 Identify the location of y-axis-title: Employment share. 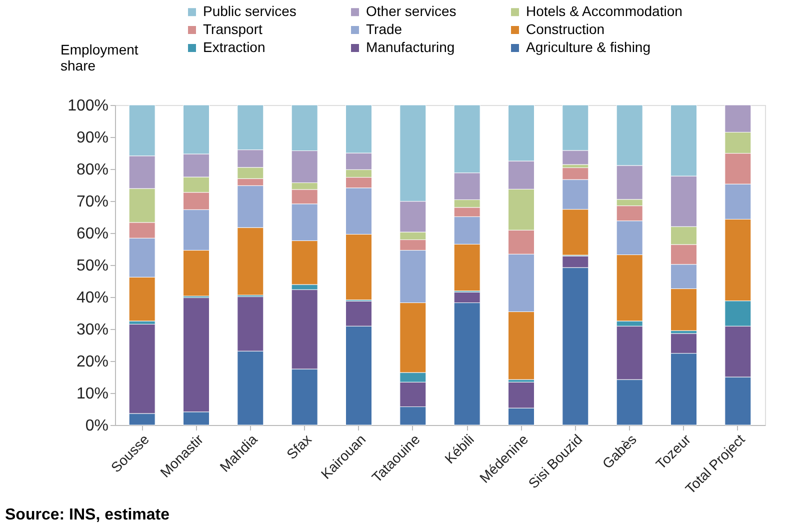
(99, 58).